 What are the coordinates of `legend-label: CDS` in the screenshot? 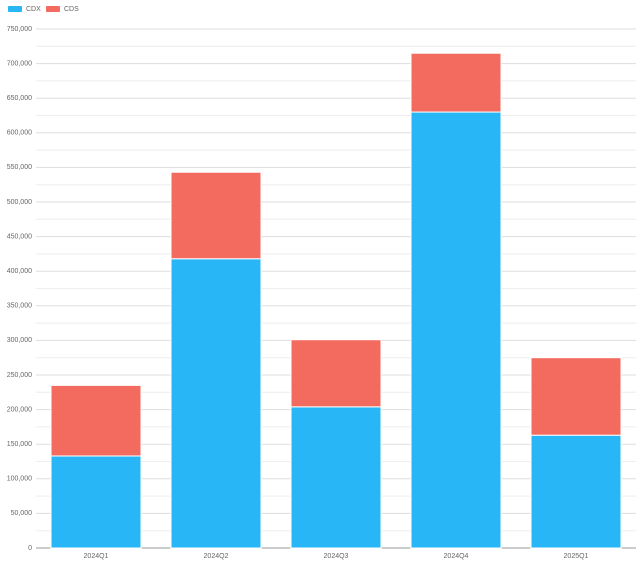 It's located at (71, 9).